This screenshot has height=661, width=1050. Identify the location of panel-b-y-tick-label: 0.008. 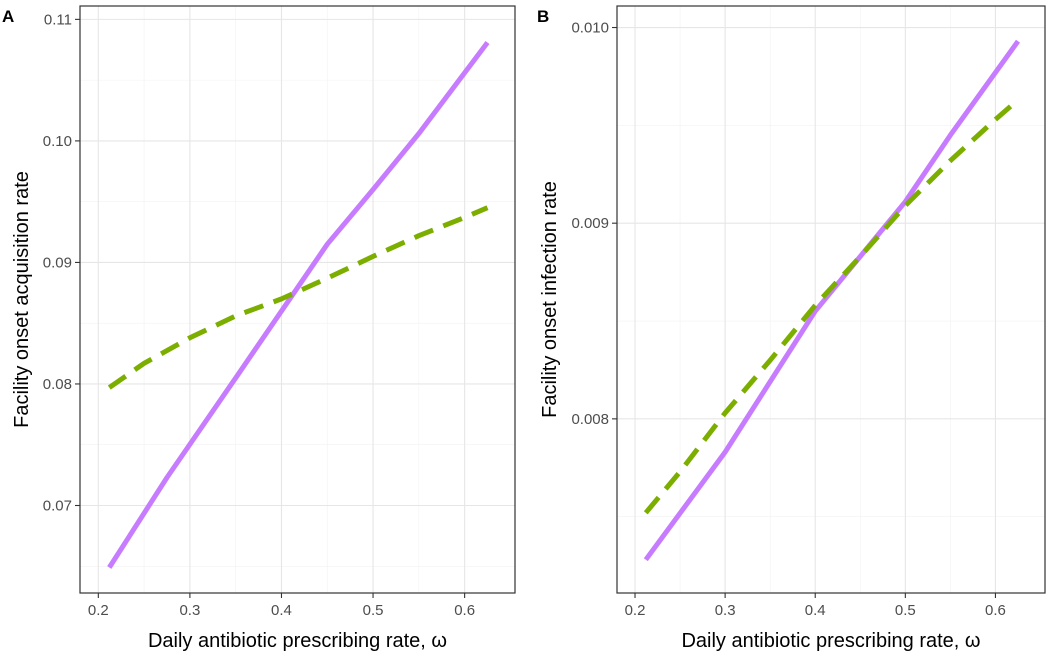
(590, 419).